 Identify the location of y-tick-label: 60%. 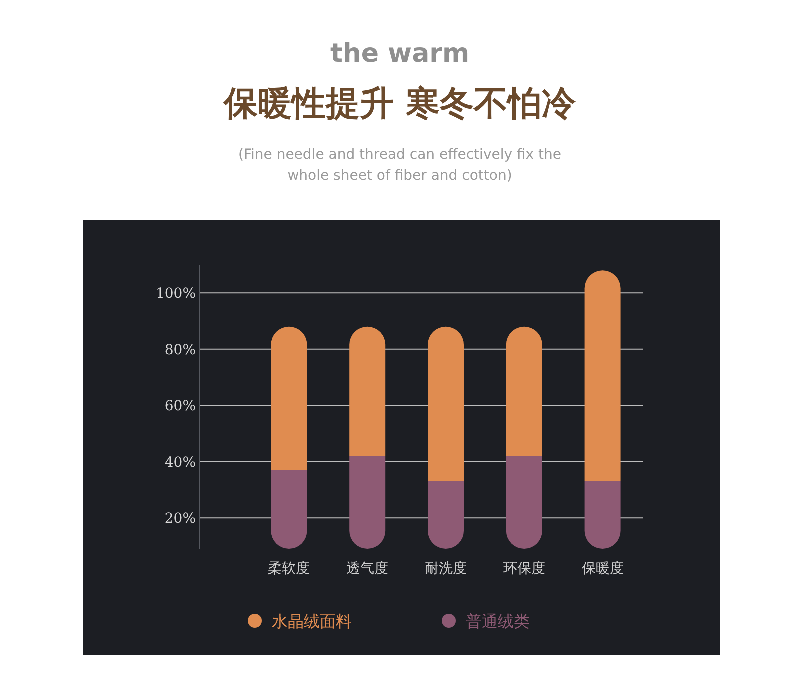
(180, 406).